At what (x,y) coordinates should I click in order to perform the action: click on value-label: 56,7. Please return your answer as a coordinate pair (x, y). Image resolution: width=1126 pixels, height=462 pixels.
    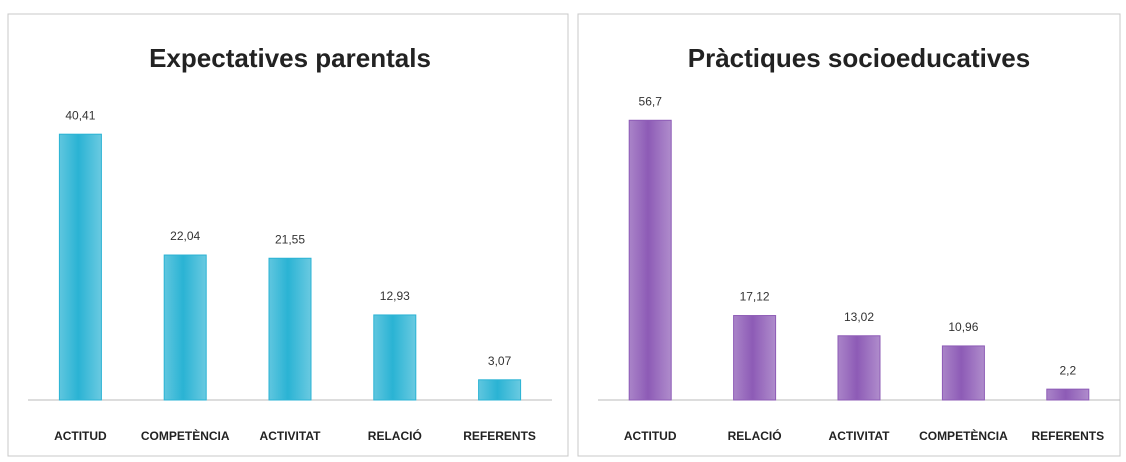
    Looking at the image, I should click on (651, 101).